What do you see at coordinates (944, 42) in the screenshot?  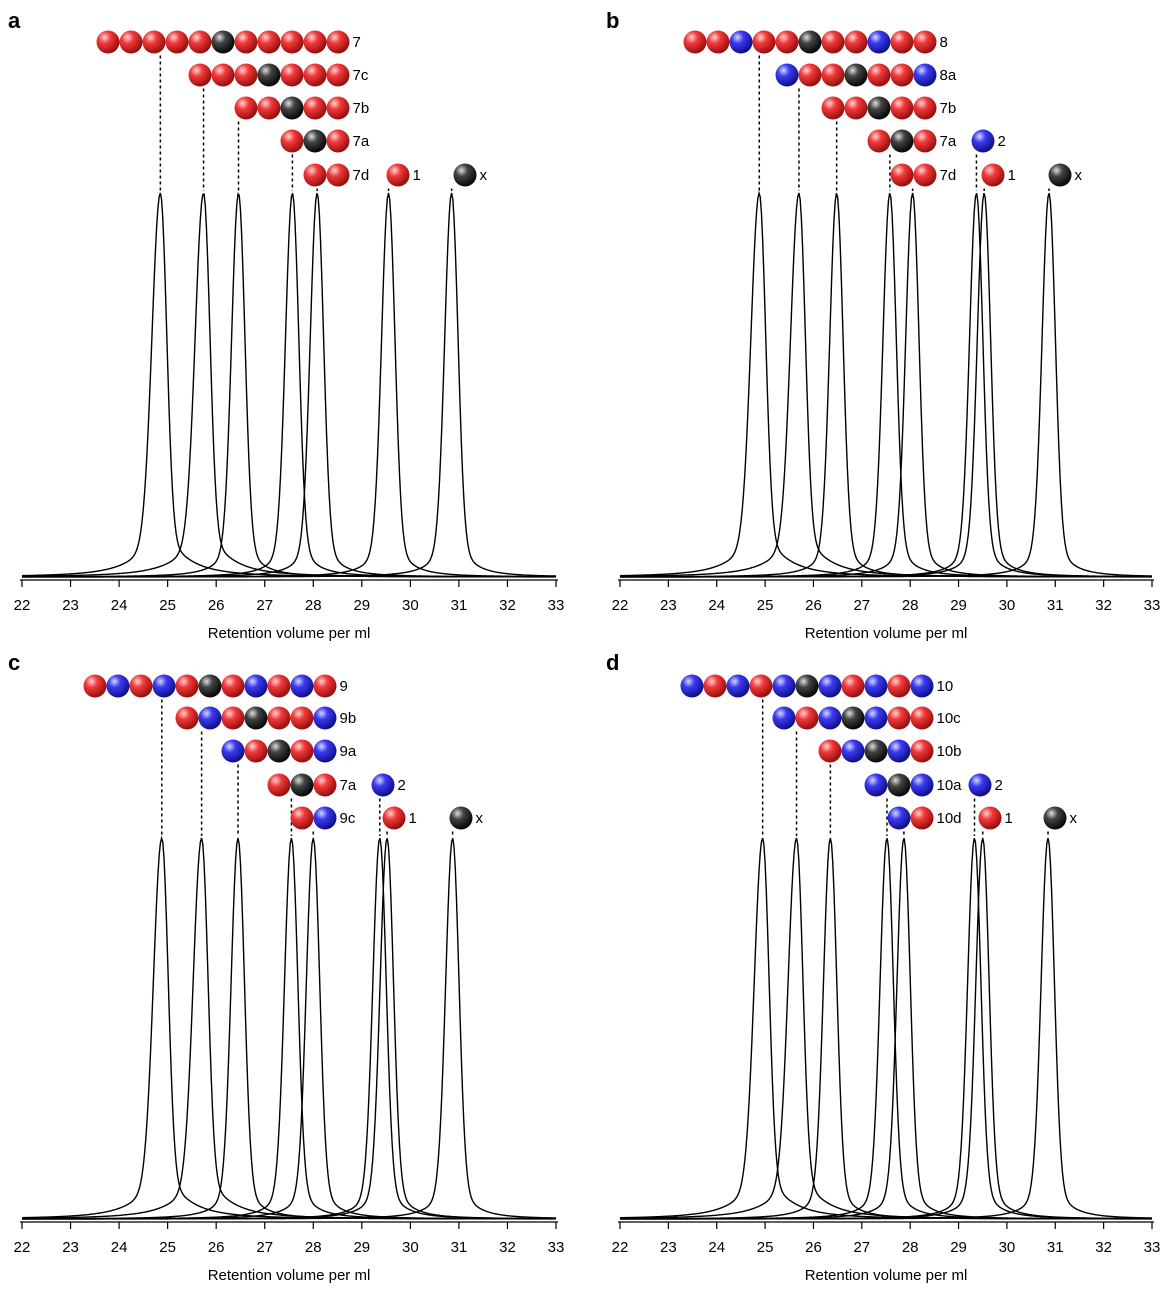 I see `peak-label: 8` at bounding box center [944, 42].